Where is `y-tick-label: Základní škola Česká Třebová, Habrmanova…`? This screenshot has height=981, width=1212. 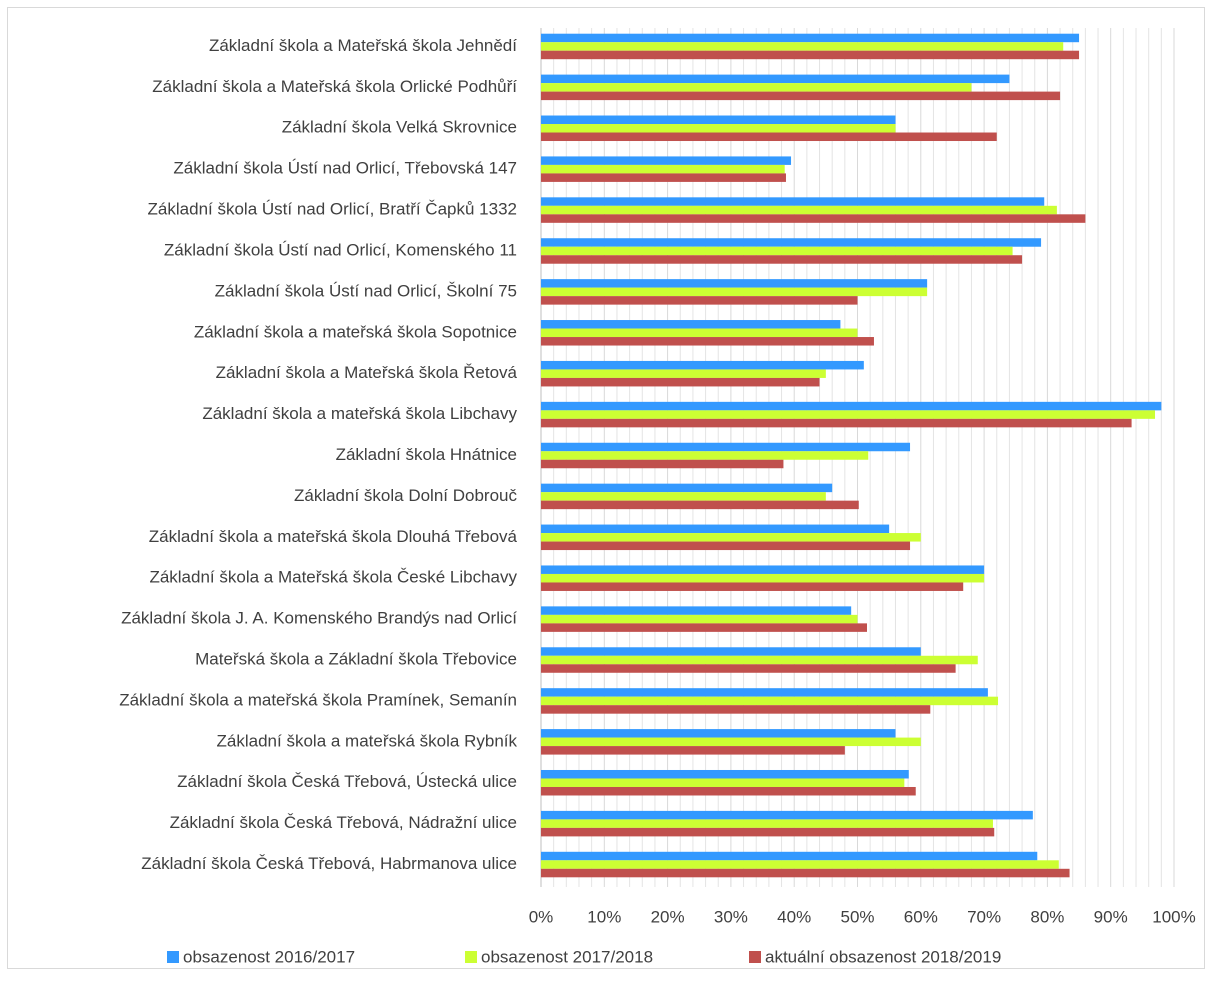 y-tick-label: Základní škola Česká Třebová, Habrmanova… is located at coordinates (329, 863).